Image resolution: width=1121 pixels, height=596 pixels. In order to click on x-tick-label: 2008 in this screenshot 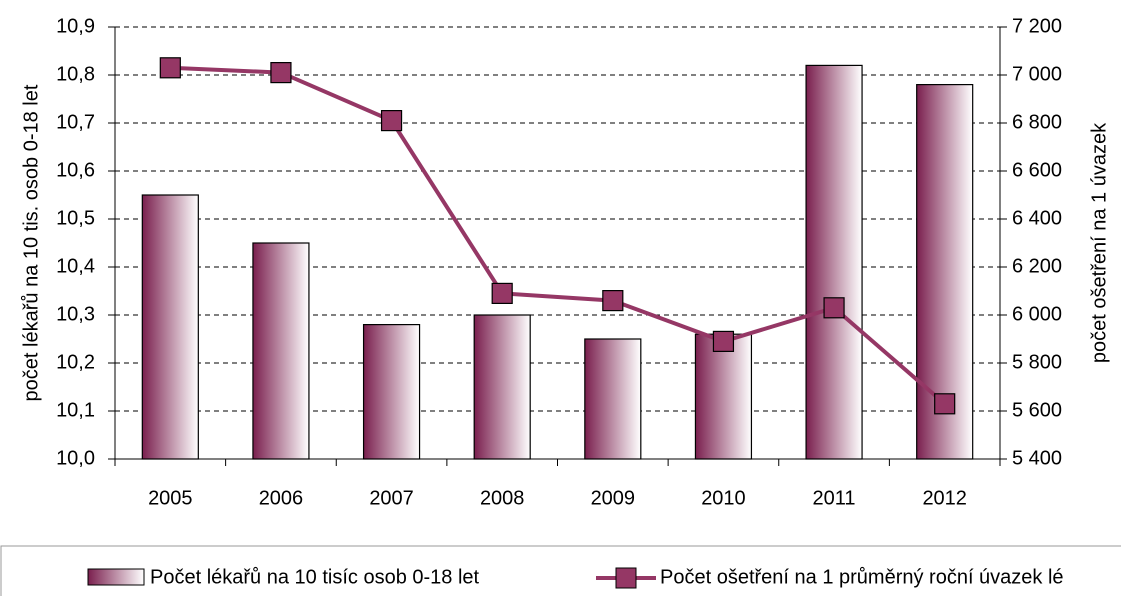, I will do `click(502, 498)`.